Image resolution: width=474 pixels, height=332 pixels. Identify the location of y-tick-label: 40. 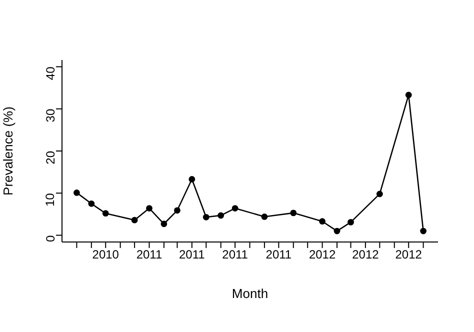
(50, 73).